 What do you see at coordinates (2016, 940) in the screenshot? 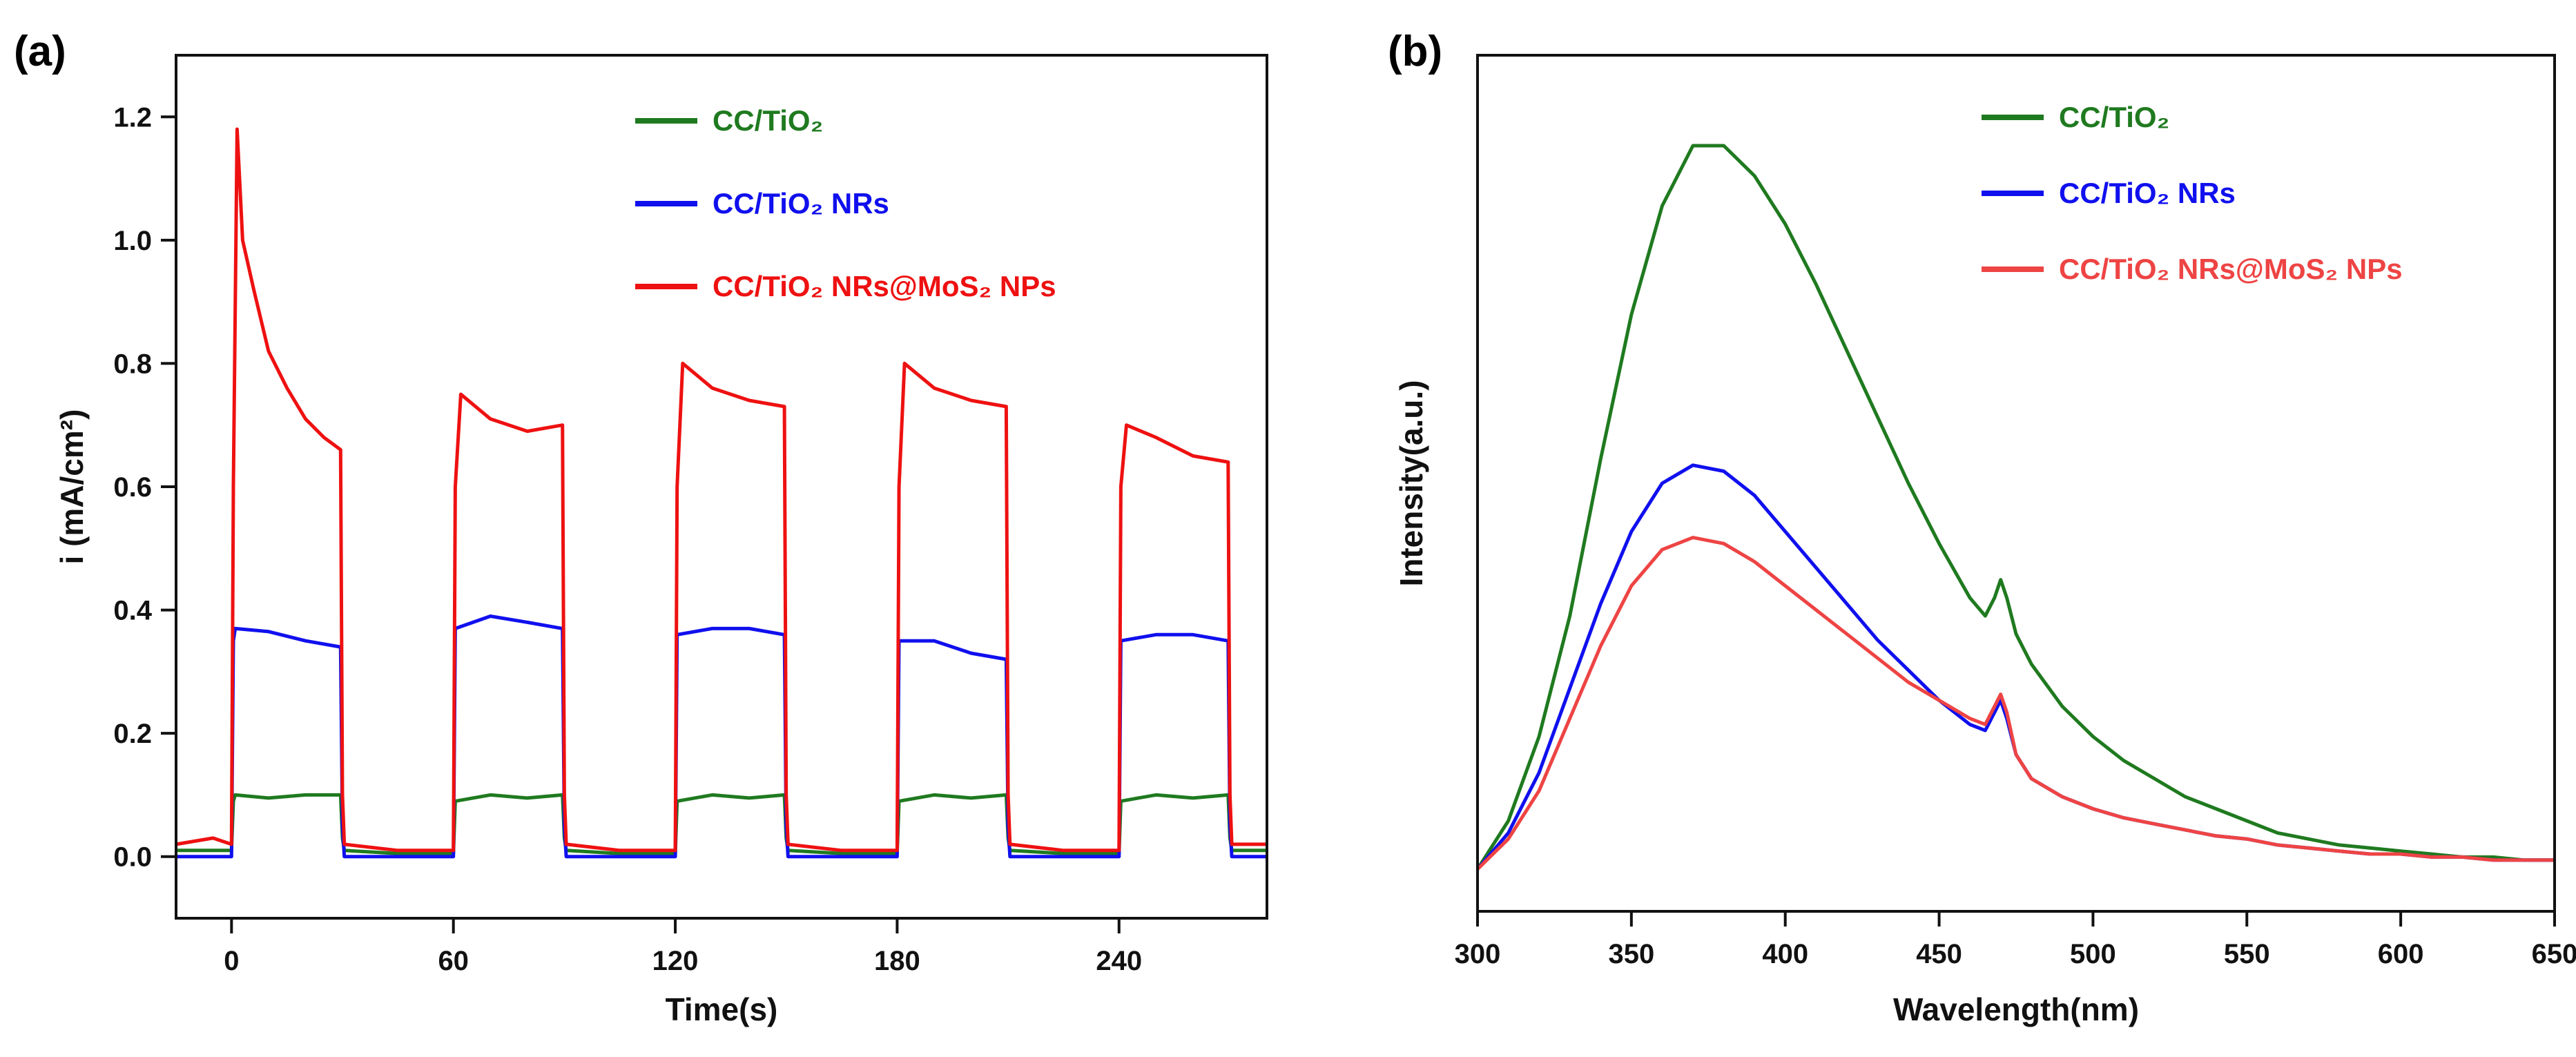
I see `axis-ticks-b: 300 350 400 450 500 550 600 650` at bounding box center [2016, 940].